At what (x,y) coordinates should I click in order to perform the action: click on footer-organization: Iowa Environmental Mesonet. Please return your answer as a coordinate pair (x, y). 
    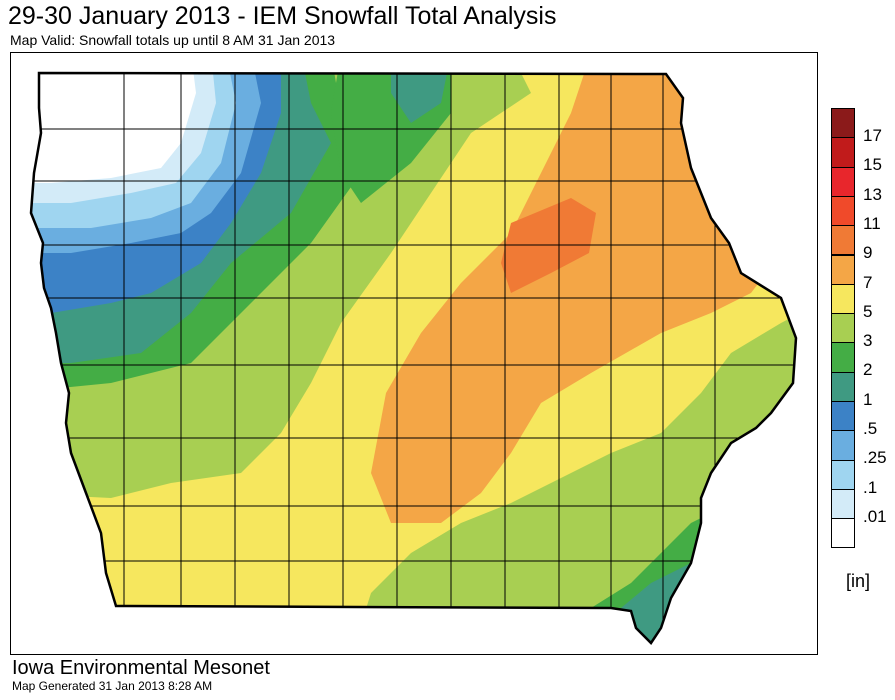
    Looking at the image, I should click on (141, 668).